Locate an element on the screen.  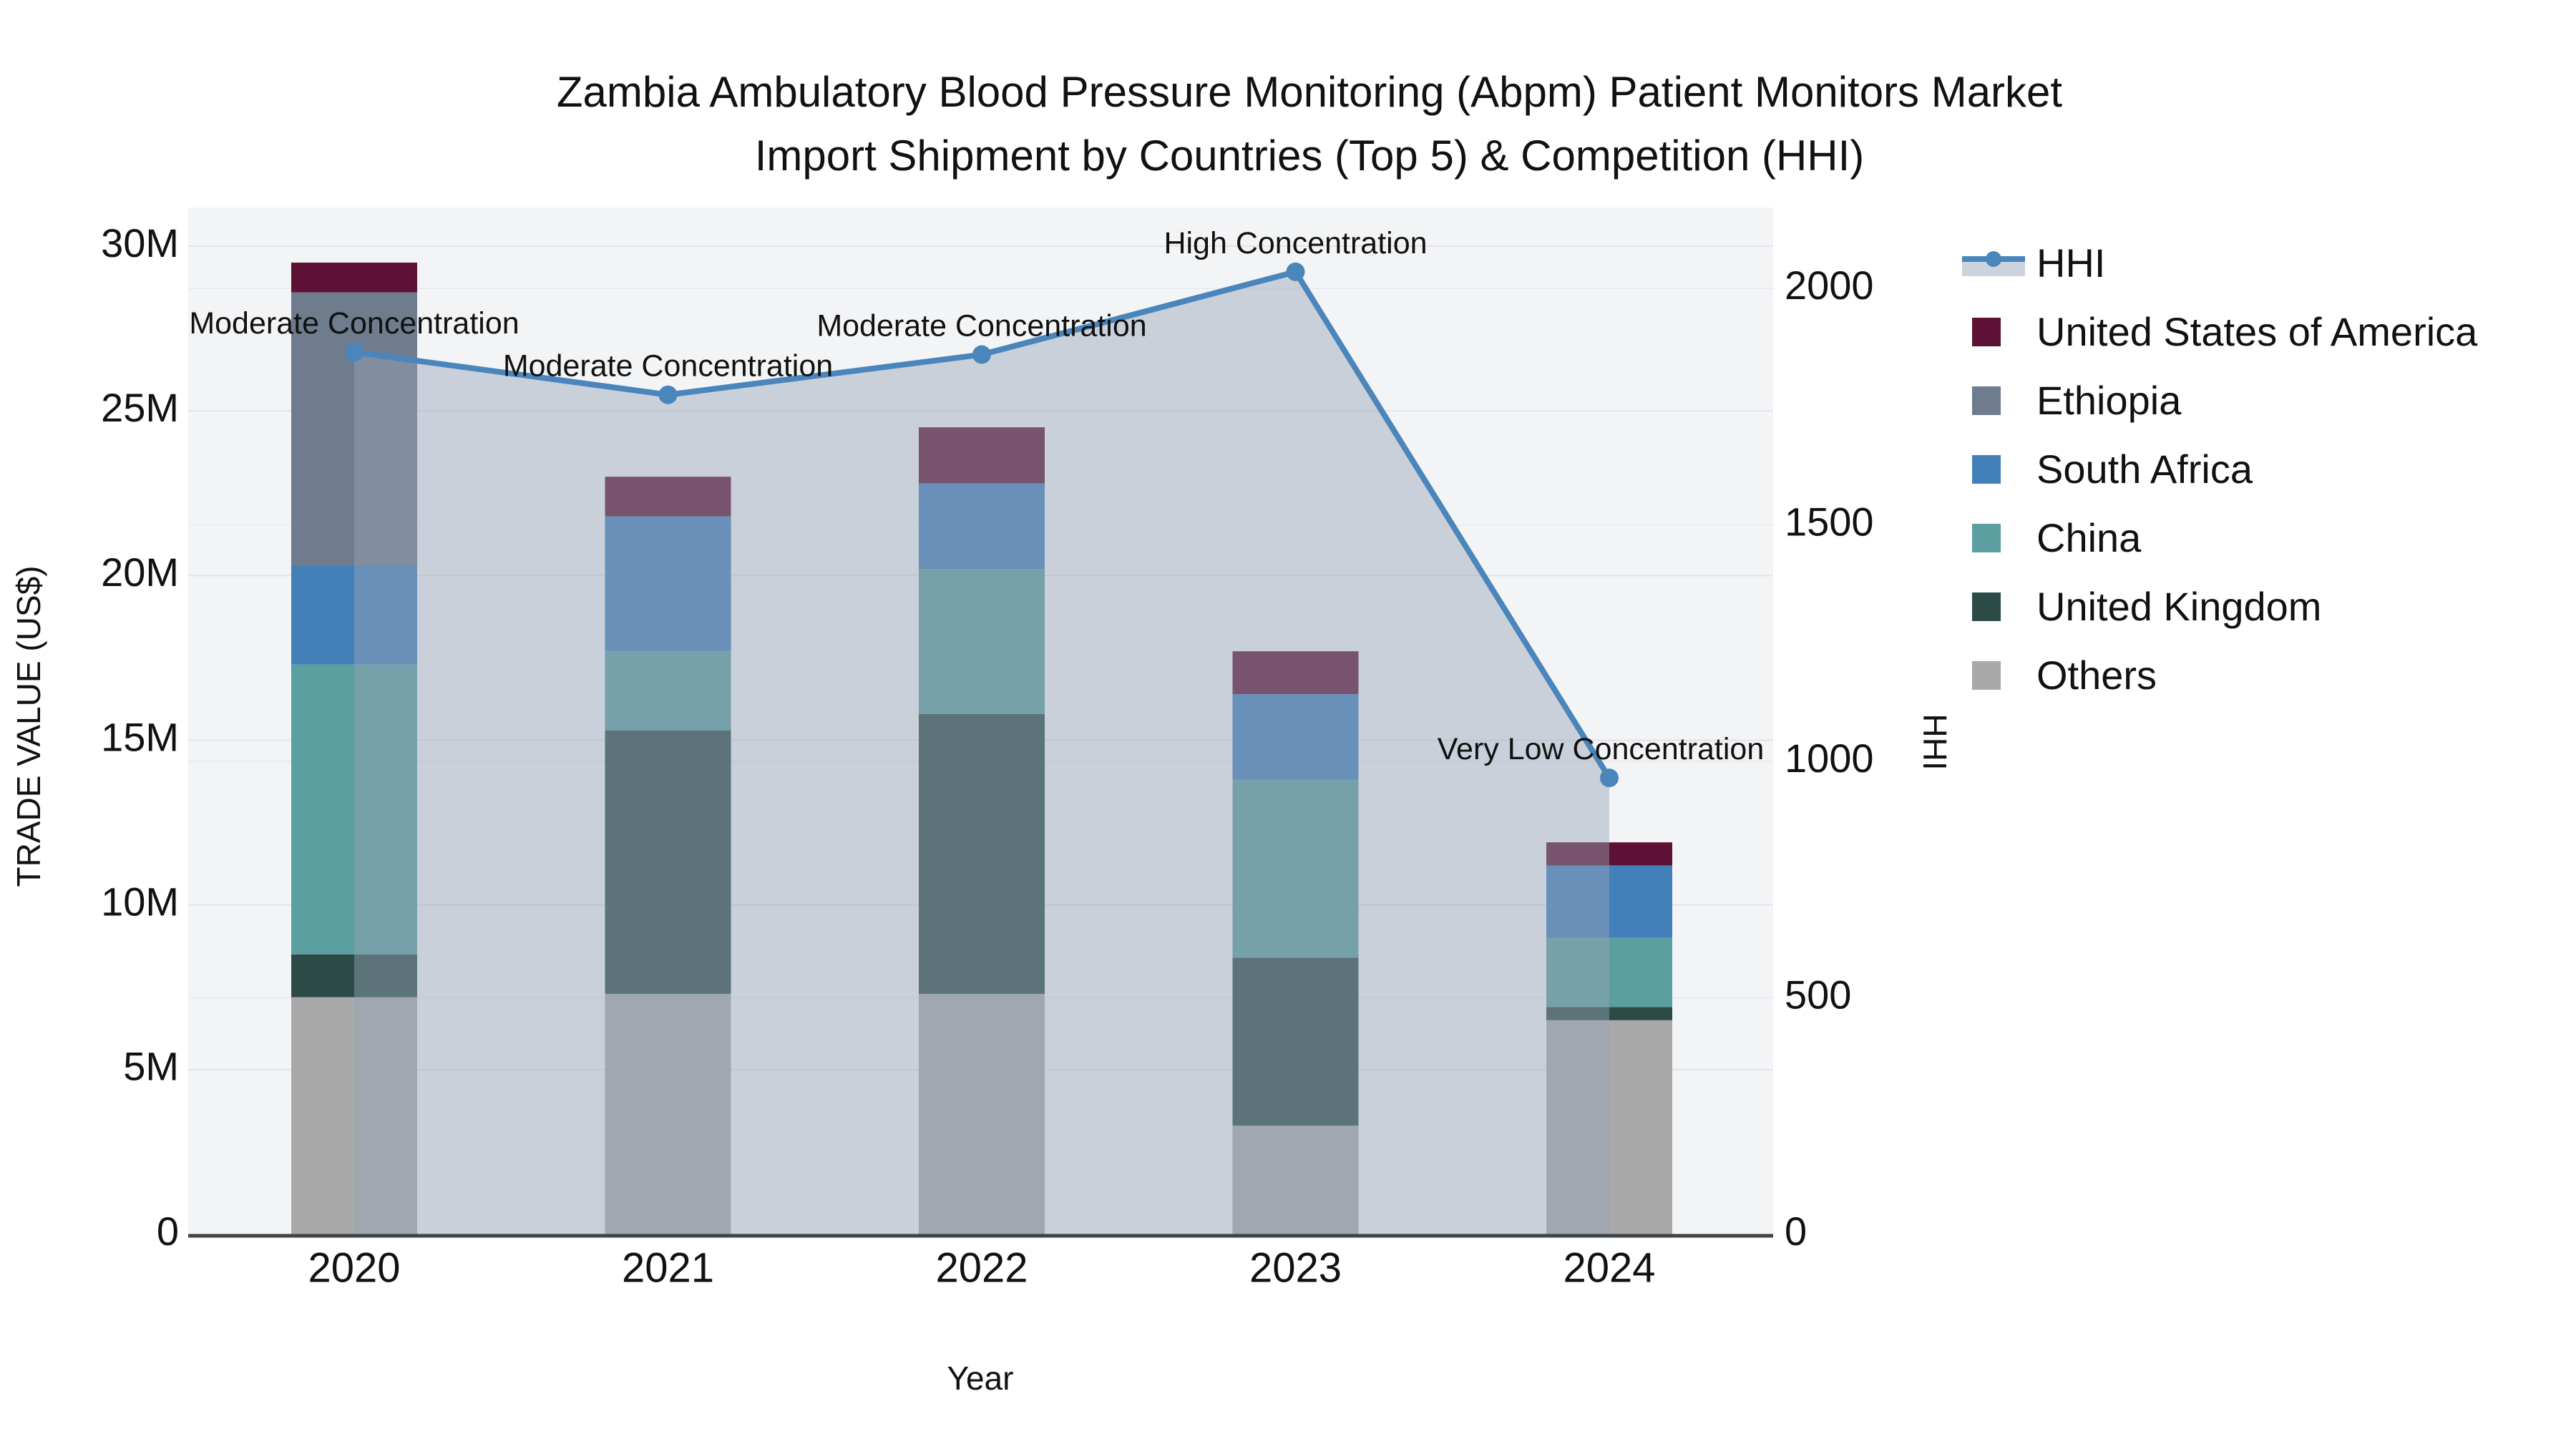
legend-label: United States of America is located at coordinates (2257, 331).